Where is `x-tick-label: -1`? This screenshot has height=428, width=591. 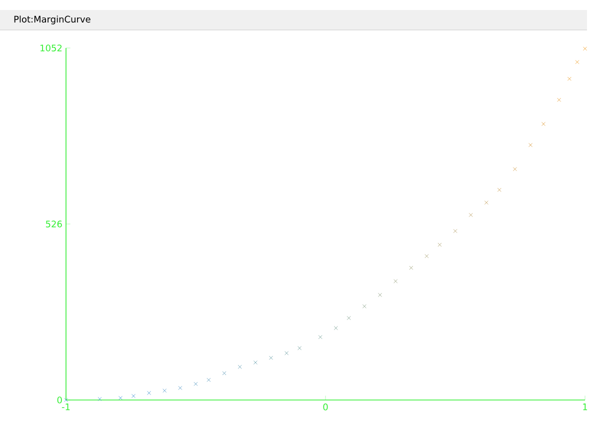 x-tick-label: -1 is located at coordinates (66, 407).